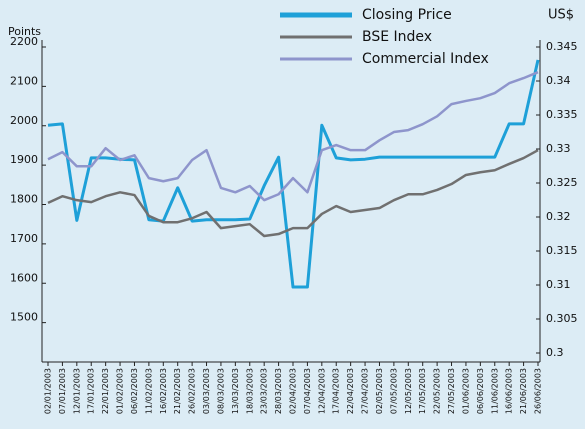 Image resolution: width=585 pixels, height=429 pixels. What do you see at coordinates (425, 59) in the screenshot?
I see `legend-label: Commercial Index` at bounding box center [425, 59].